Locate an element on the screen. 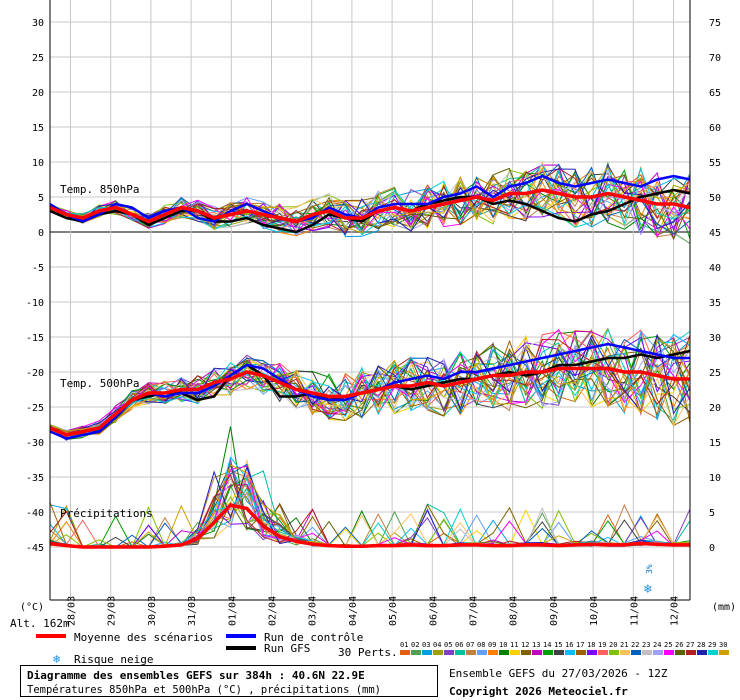 The width and height of the screenshot is (740, 700). left-tick-label: 15 is located at coordinates (38, 128).